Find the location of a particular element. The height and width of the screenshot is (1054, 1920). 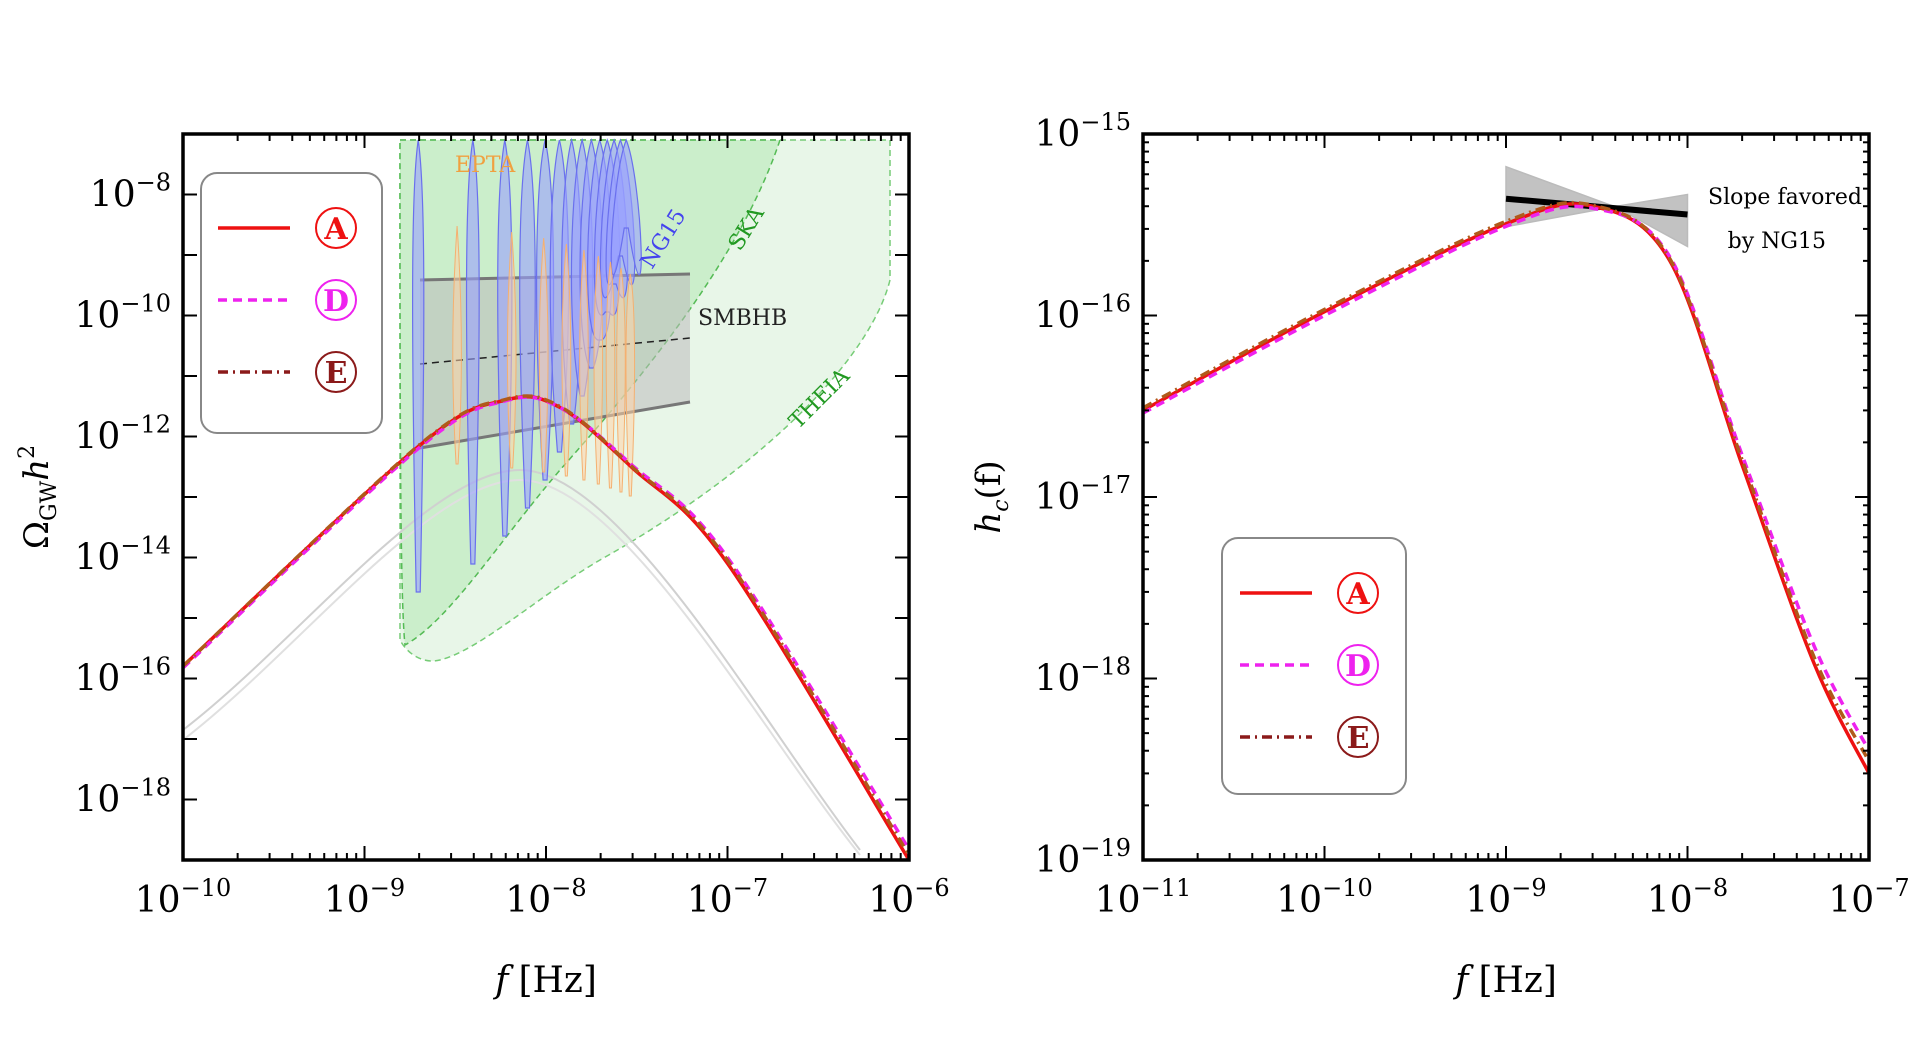

violins is located at coordinates (526, 365).